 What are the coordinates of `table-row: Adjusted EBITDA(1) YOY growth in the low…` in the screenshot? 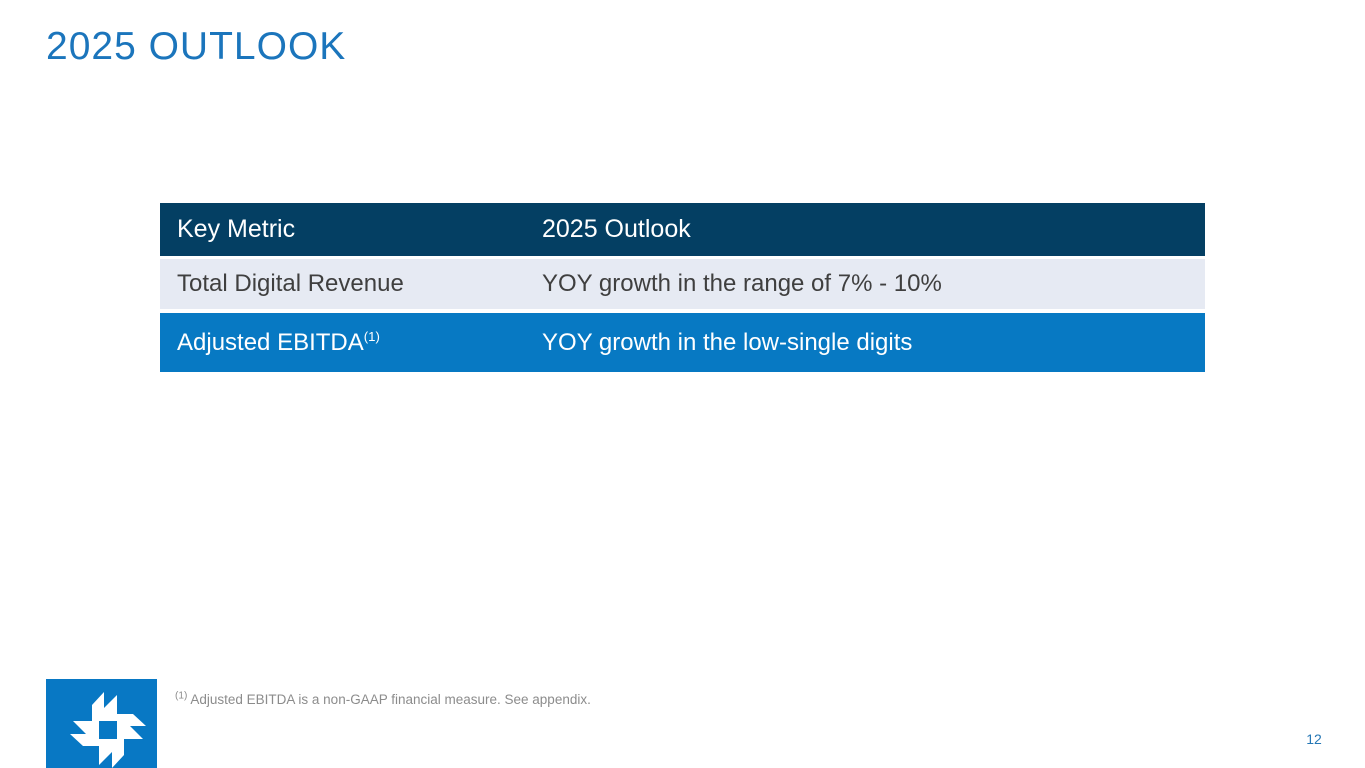 It's located at (682, 342).